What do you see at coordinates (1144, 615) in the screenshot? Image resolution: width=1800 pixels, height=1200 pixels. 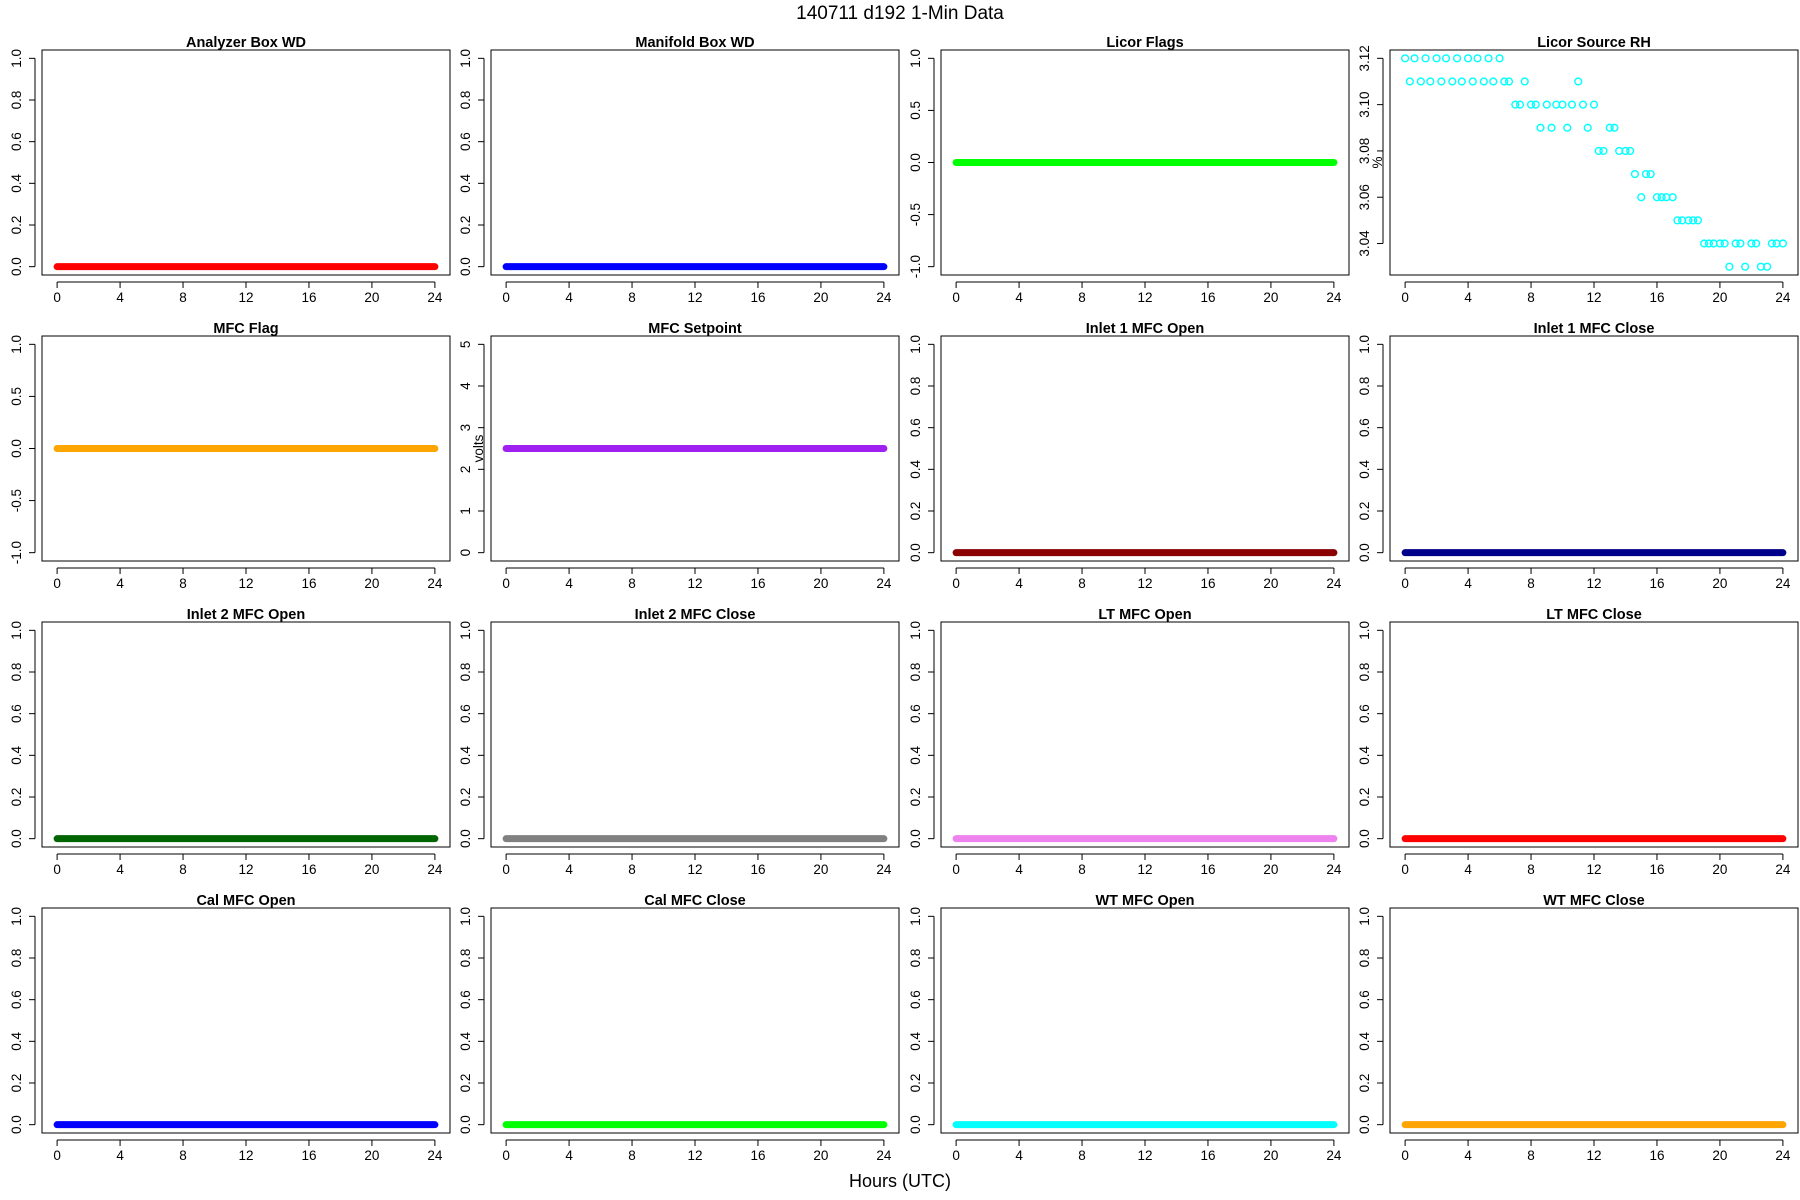 I see `panel-title: LT MFC Open` at bounding box center [1144, 615].